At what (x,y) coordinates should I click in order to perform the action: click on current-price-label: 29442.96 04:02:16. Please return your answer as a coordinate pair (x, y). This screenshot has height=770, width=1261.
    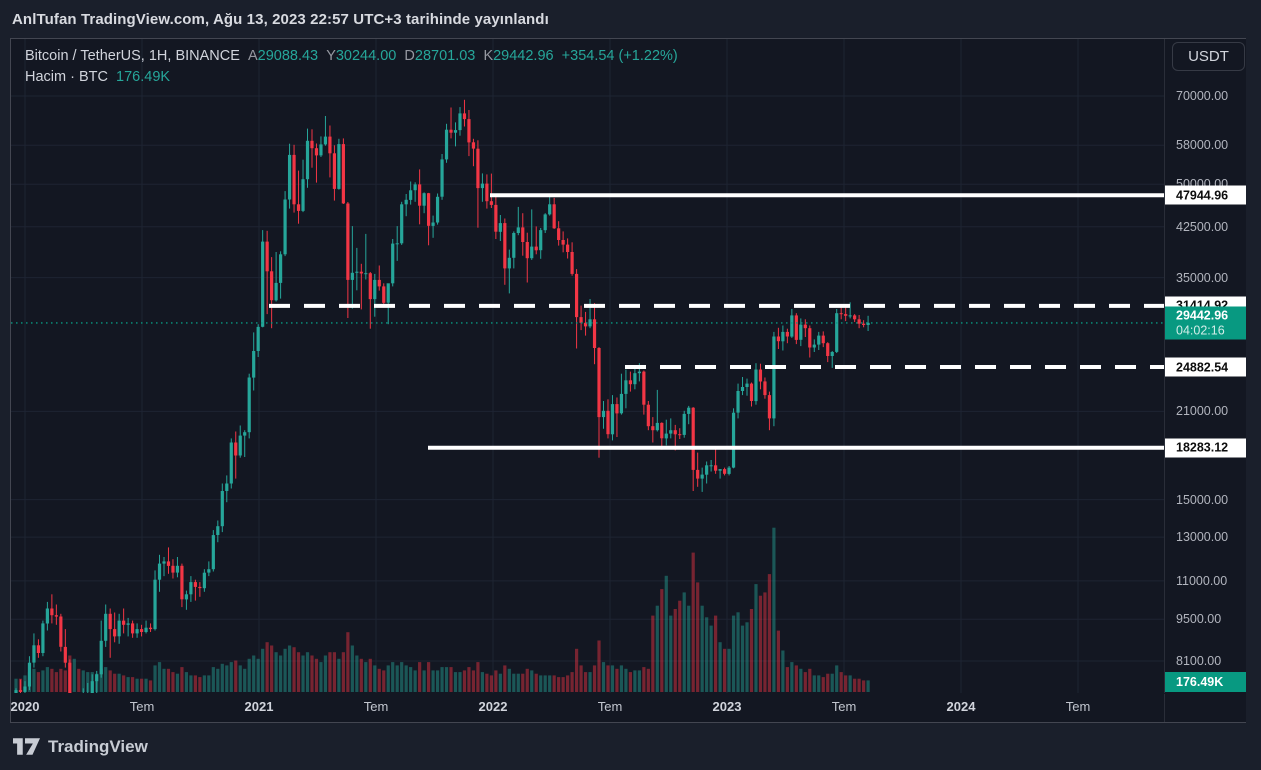
    Looking at the image, I should click on (1205, 323).